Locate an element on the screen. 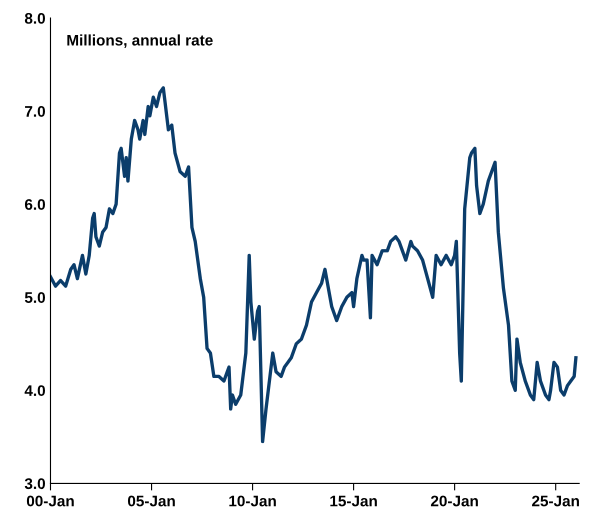 The width and height of the screenshot is (594, 517). x-tick-label: 10-Jan is located at coordinates (252, 501).